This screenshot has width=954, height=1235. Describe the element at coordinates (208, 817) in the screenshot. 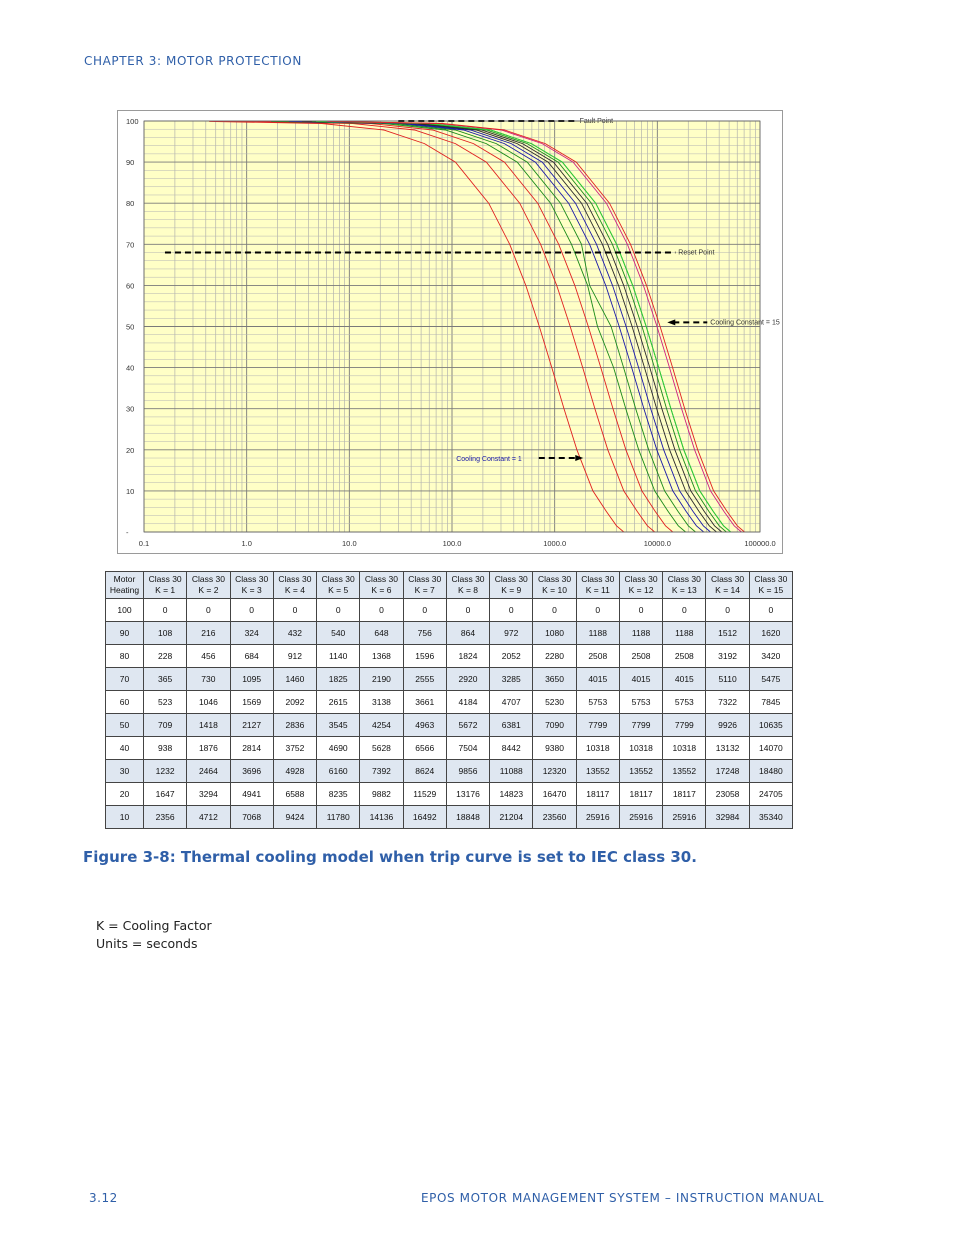

I see `table-cell: 4712` at that location.